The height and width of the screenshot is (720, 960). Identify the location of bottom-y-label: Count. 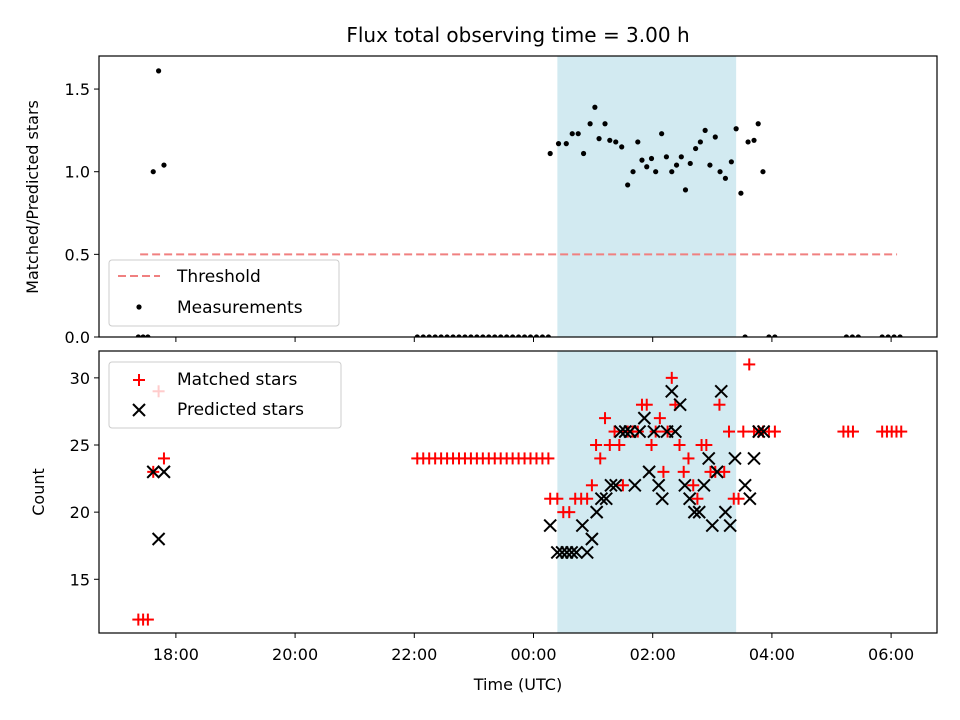
(38, 492).